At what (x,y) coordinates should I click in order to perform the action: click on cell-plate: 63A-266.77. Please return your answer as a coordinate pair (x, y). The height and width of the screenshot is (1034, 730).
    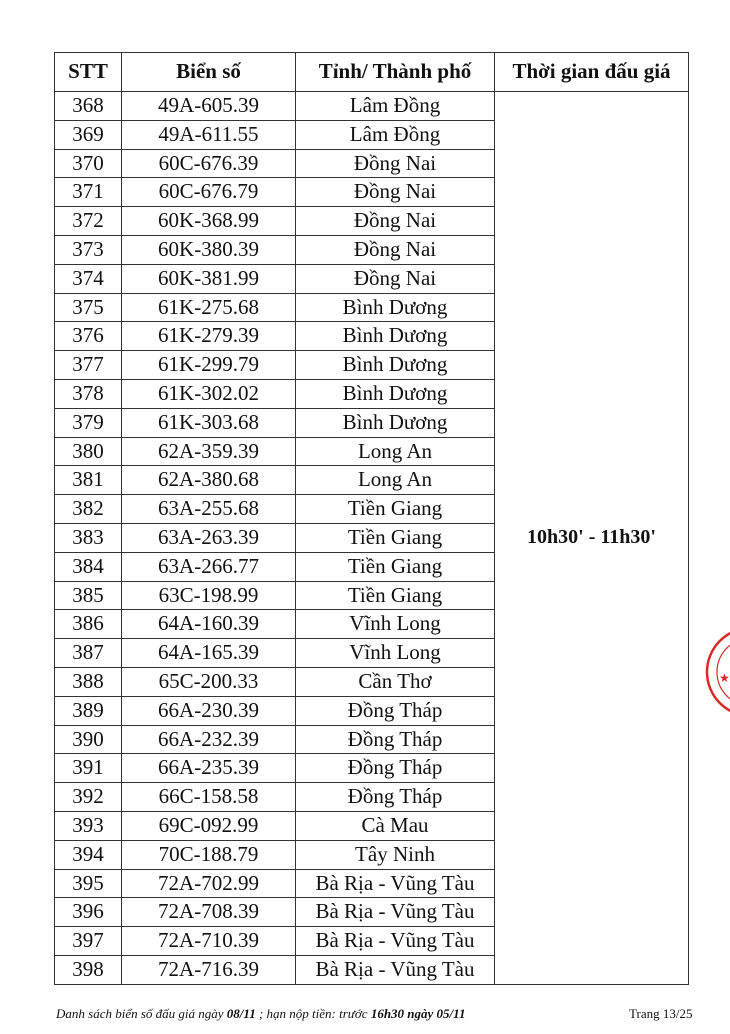
    Looking at the image, I should click on (208, 566).